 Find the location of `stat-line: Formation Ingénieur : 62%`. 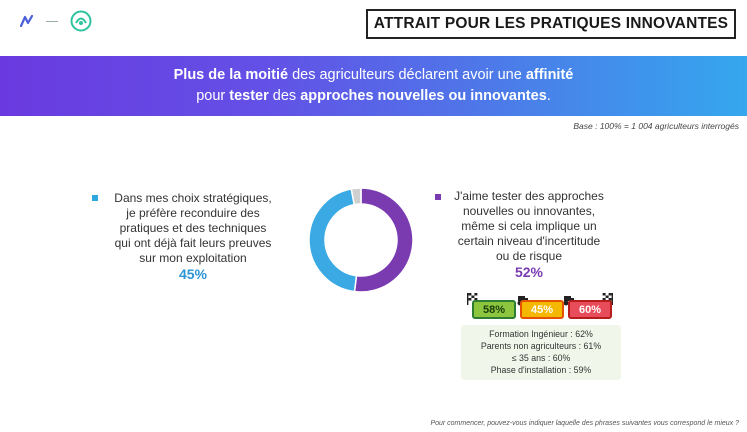

stat-line: Formation Ingénieur : 62% is located at coordinates (541, 334).